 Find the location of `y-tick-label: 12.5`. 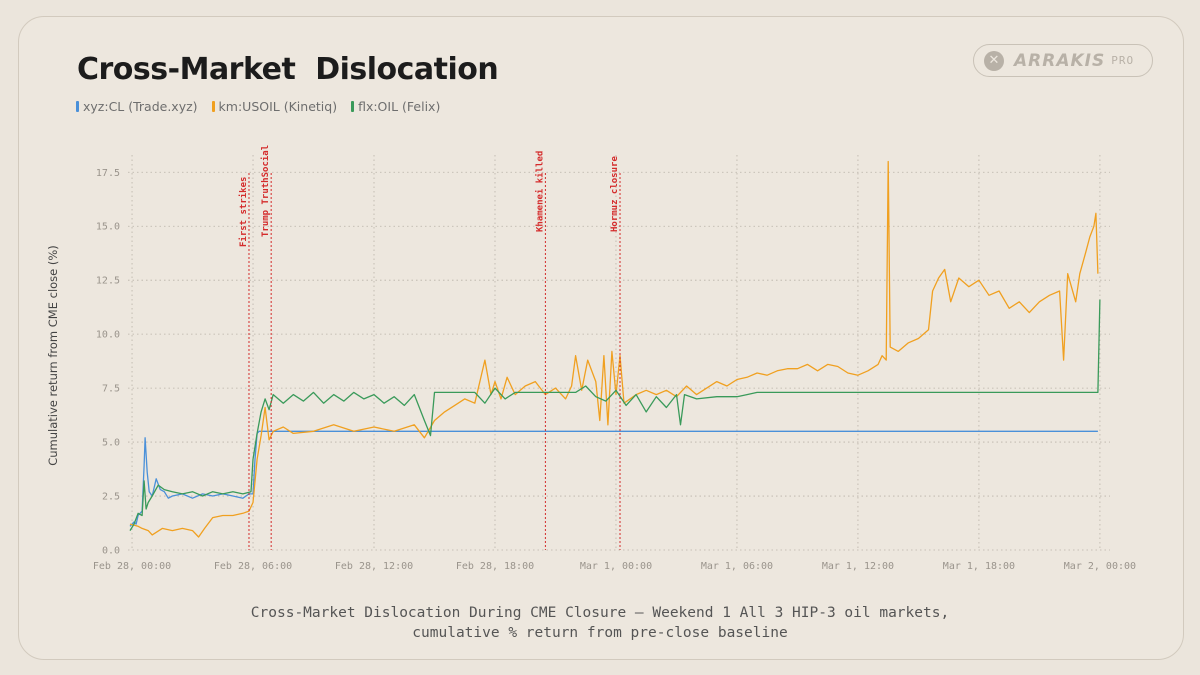

y-tick-label: 12.5 is located at coordinates (108, 281).